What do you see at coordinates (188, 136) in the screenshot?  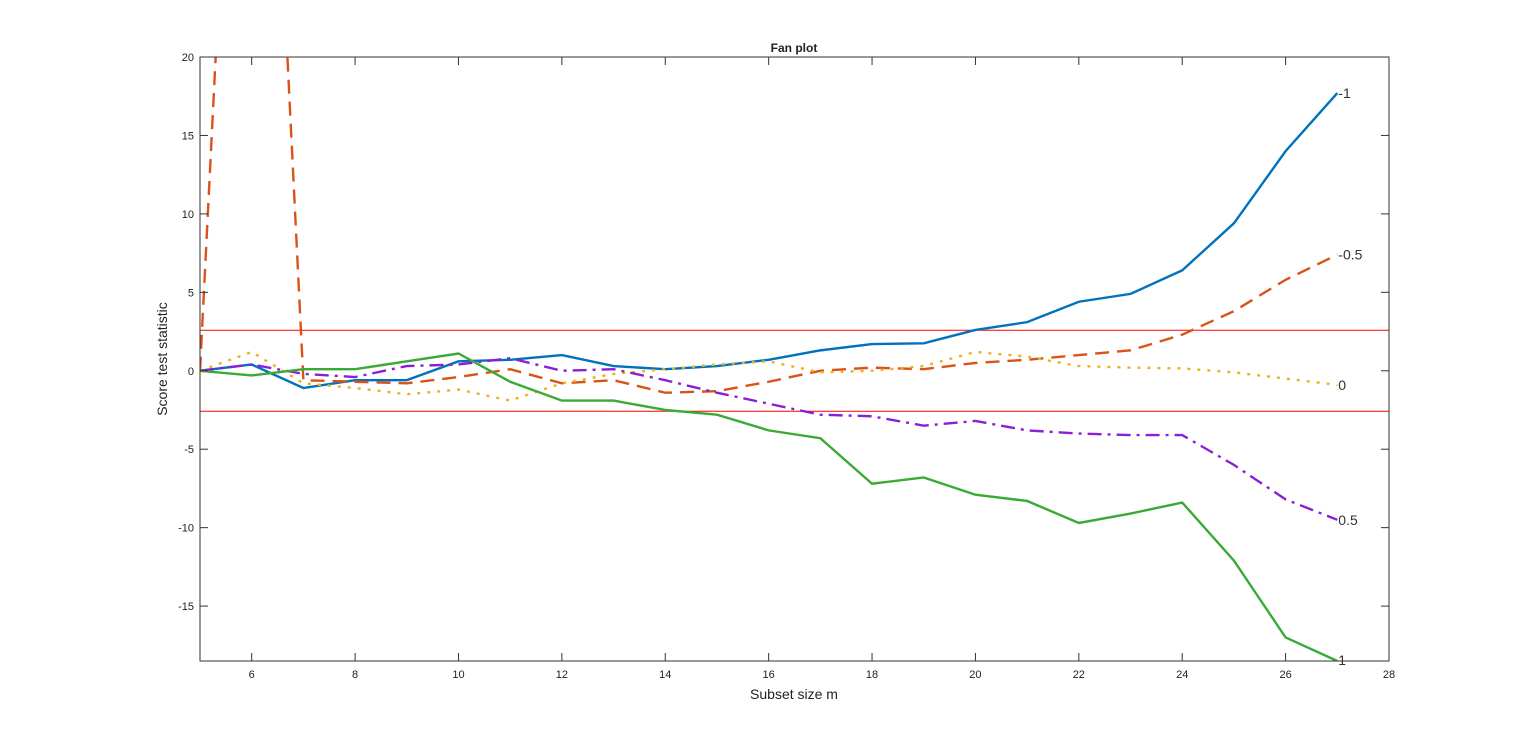 I see `y-tick-label: 15` at bounding box center [188, 136].